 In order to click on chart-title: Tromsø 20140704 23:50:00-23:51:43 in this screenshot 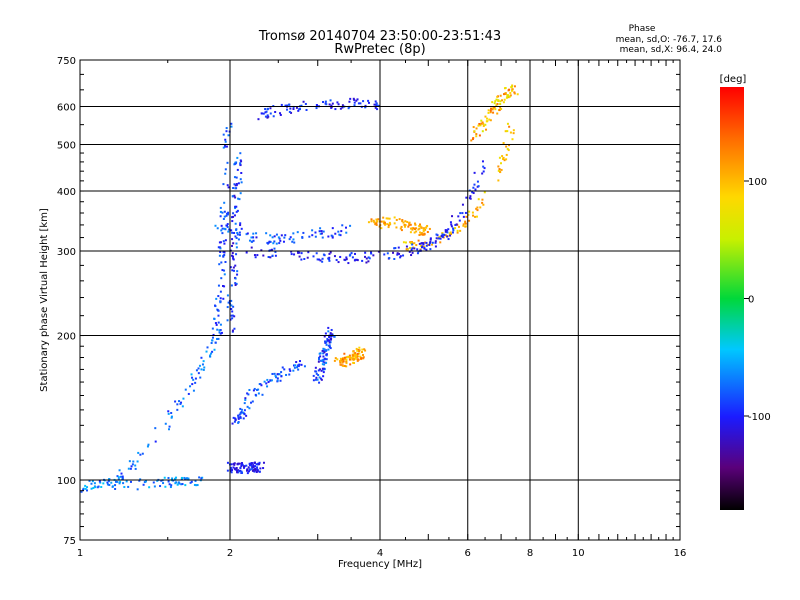, I will do `click(379, 36)`.